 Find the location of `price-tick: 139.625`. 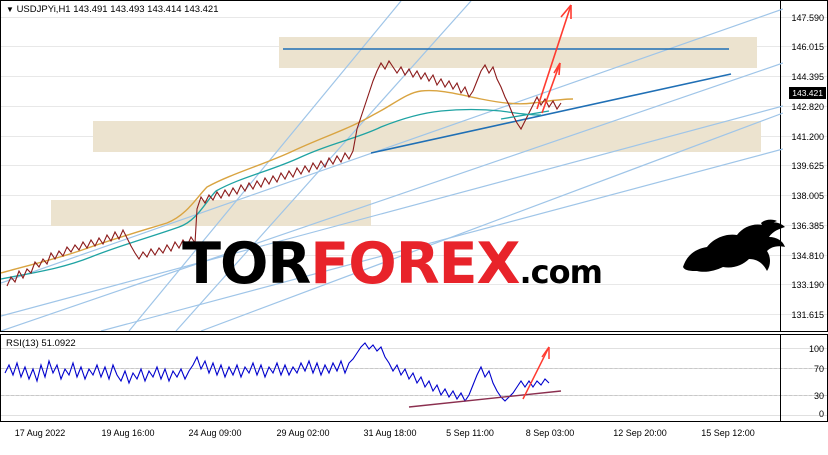

price-tick: 139.625 is located at coordinates (807, 166).